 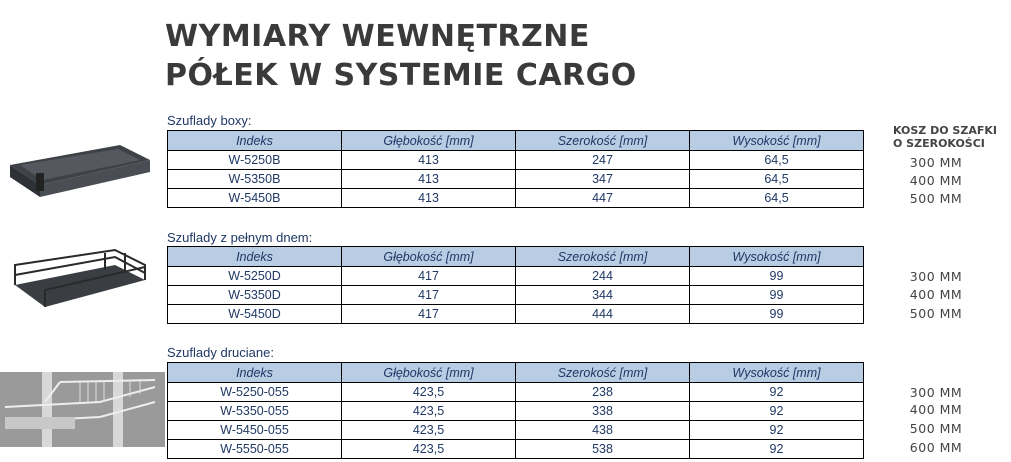 I want to click on table-cell: W-5250B, so click(x=254, y=160).